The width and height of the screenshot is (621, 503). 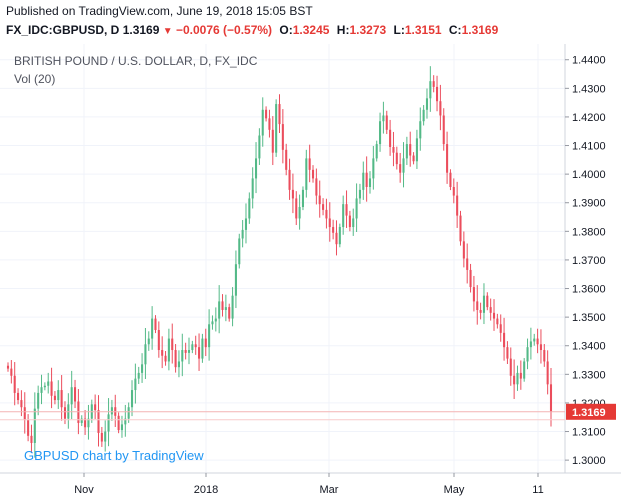 I want to click on last-price: 1.3169, so click(x=141, y=30).